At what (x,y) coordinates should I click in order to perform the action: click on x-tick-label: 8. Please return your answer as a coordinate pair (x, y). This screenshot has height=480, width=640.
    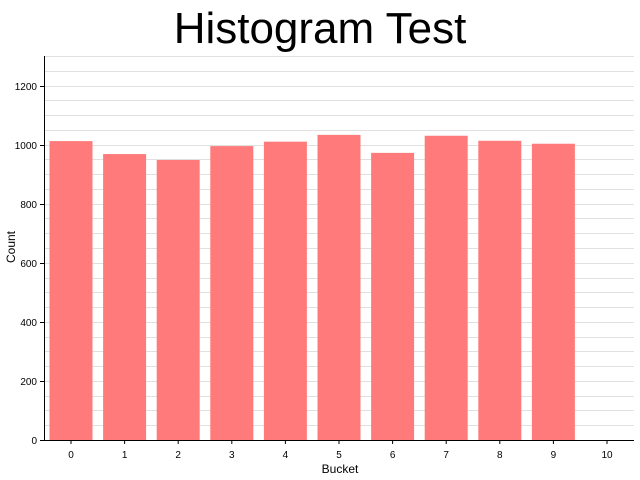
    Looking at the image, I should click on (500, 455).